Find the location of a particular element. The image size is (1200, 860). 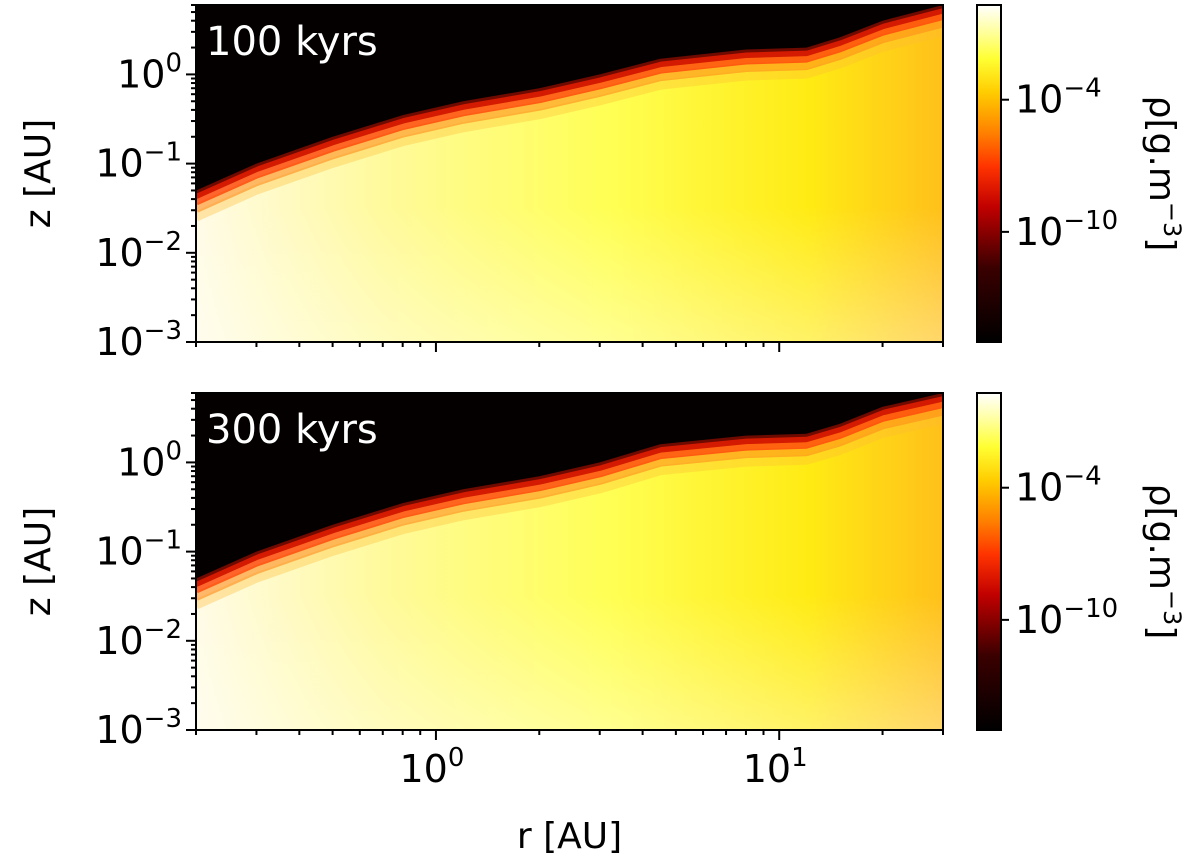

panel-label: 100 kyrs is located at coordinates (292, 42).